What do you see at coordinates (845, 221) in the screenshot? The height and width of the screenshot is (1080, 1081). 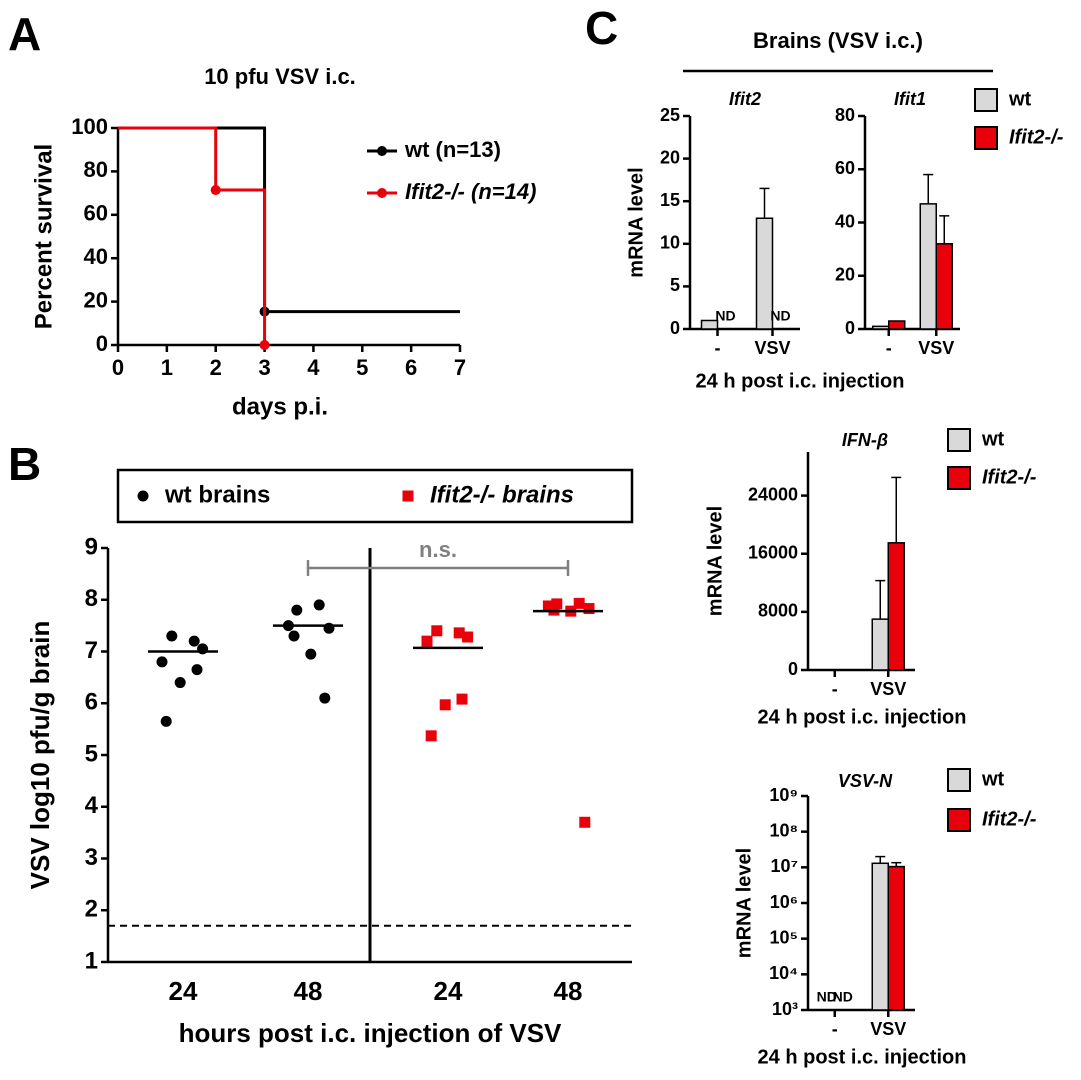 I see `y-tick-label: 40` at bounding box center [845, 221].